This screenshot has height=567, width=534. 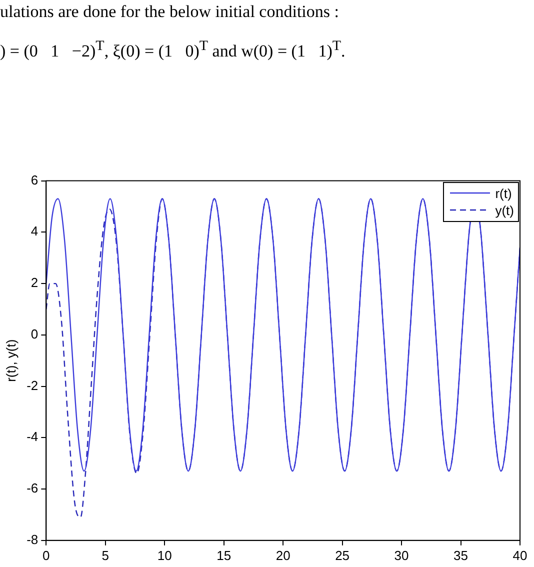 What do you see at coordinates (46, 555) in the screenshot?
I see `x-tick-label: 0` at bounding box center [46, 555].